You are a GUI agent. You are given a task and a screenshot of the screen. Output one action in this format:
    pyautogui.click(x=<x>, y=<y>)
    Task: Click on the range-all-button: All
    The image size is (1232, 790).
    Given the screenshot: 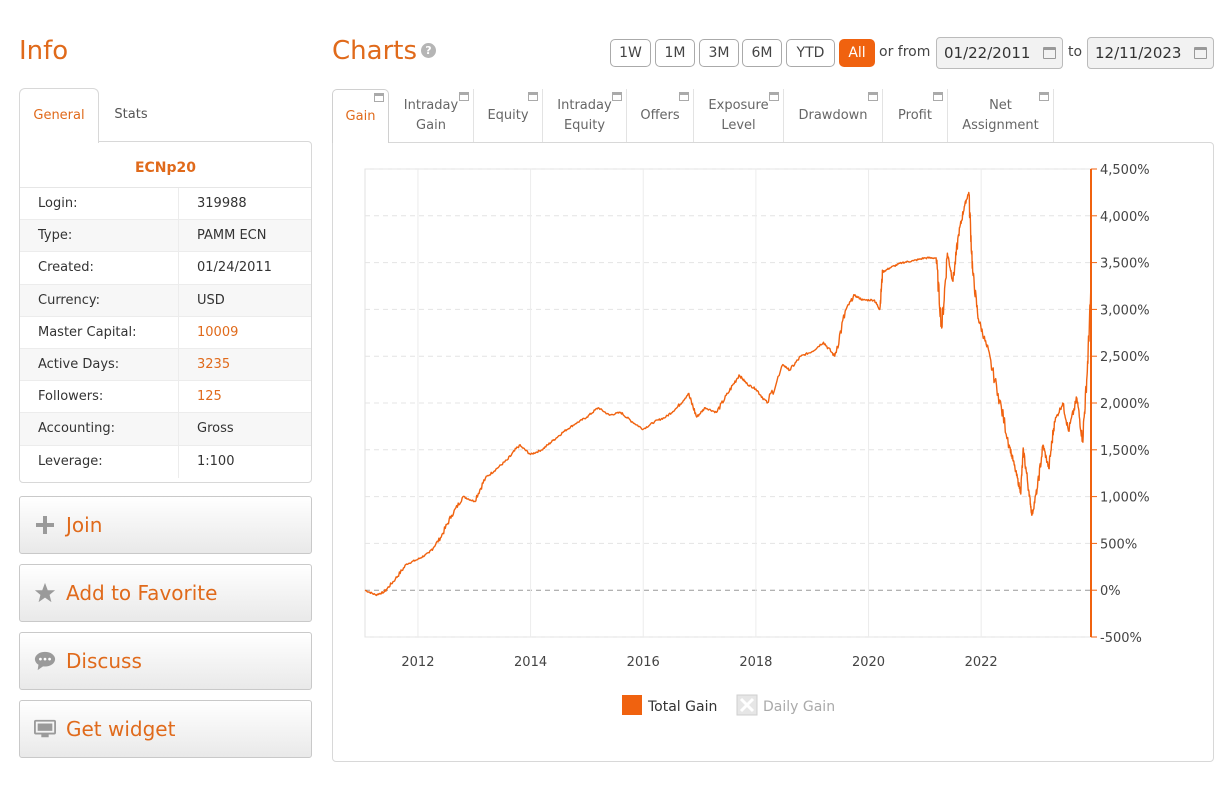 What is the action you would take?
    pyautogui.click(x=857, y=53)
    